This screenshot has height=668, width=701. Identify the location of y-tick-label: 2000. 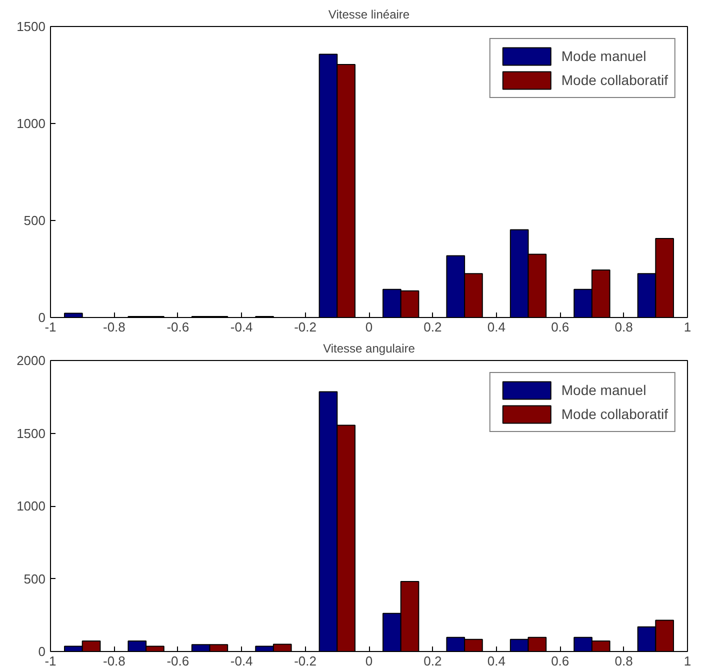
(31, 360).